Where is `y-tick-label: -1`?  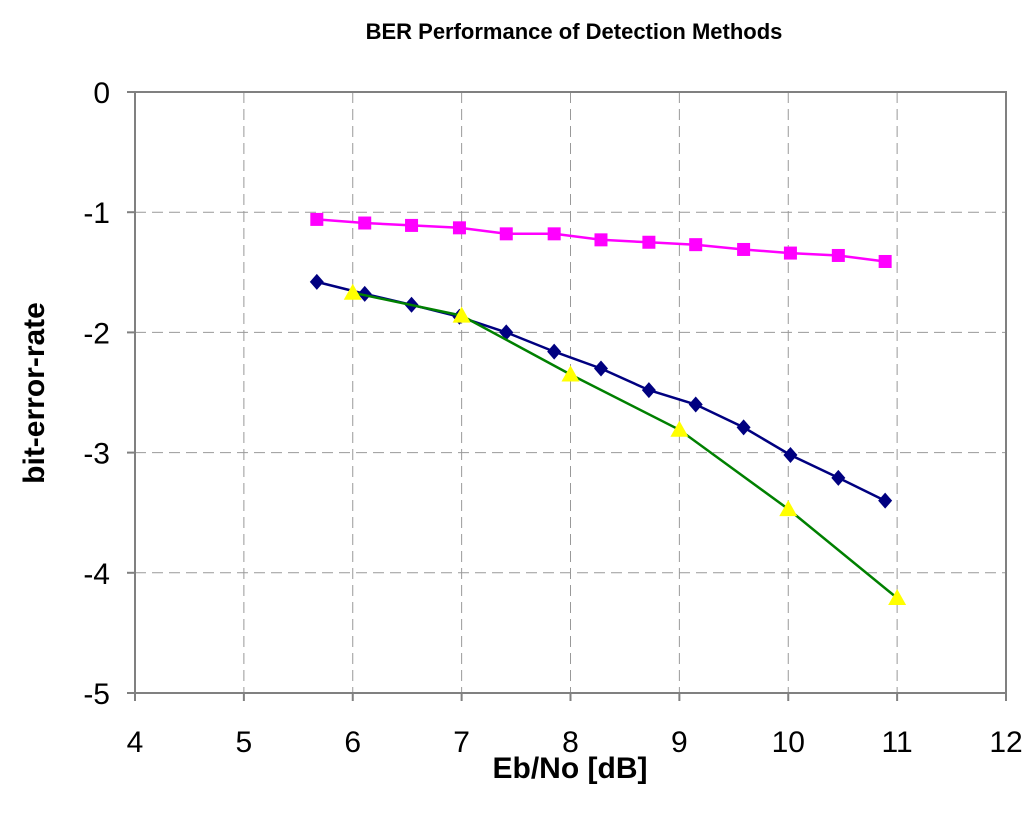 y-tick-label: -1 is located at coordinates (96, 213).